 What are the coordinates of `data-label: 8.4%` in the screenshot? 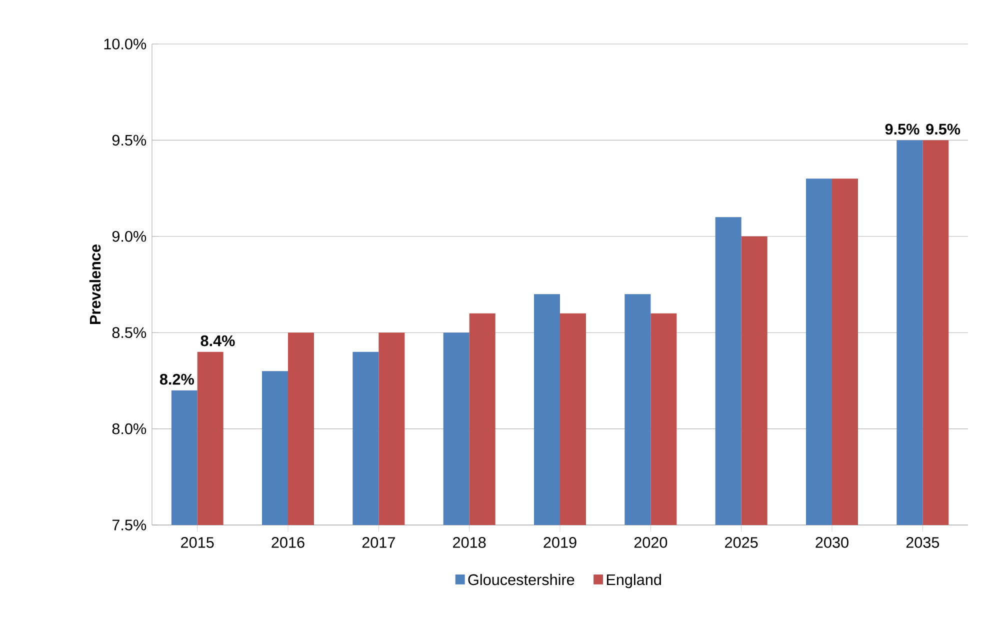 It's located at (217, 340).